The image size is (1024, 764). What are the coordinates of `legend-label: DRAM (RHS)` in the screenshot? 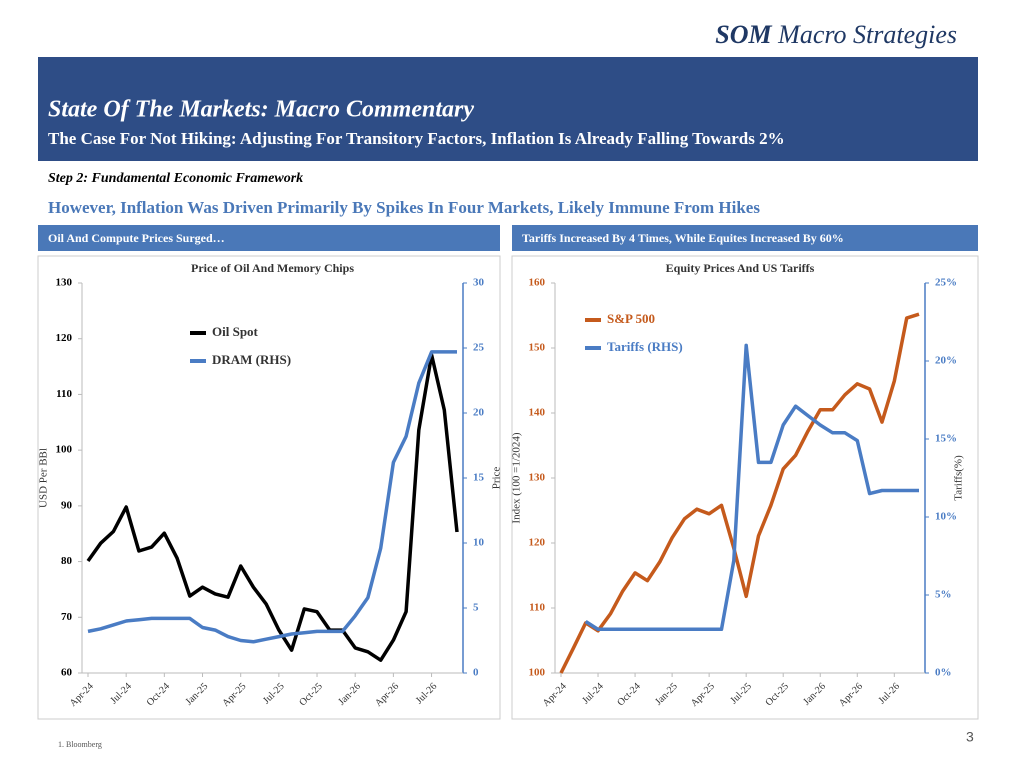 It's located at (251, 359).